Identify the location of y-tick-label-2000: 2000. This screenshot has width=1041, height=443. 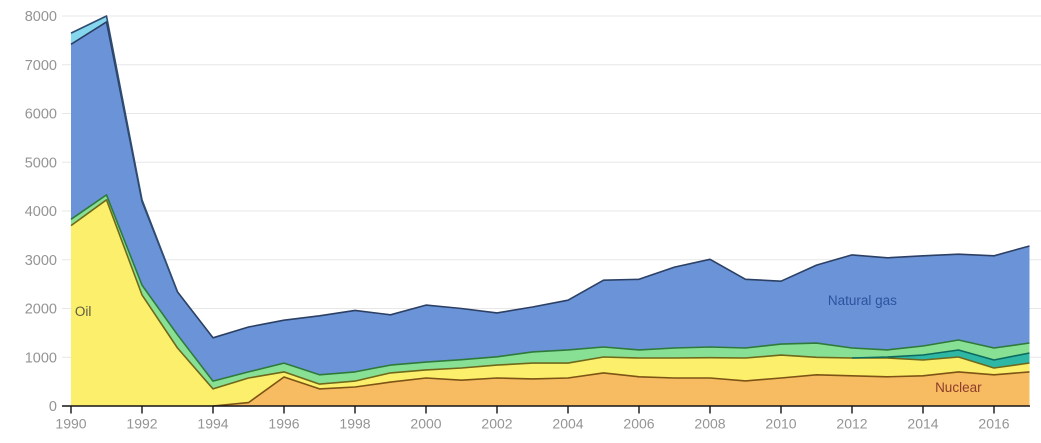
(41, 310).